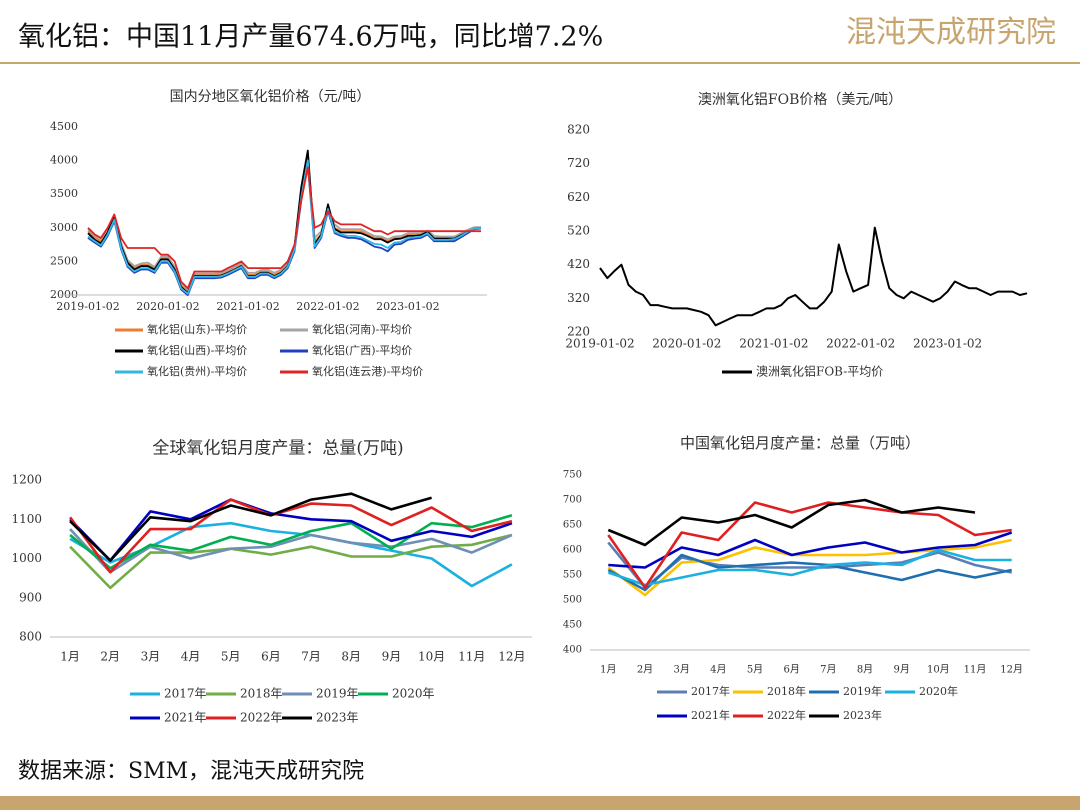 This screenshot has width=1080, height=810. Describe the element at coordinates (64, 193) in the screenshot. I see `y-tick-label: 3500` at that location.